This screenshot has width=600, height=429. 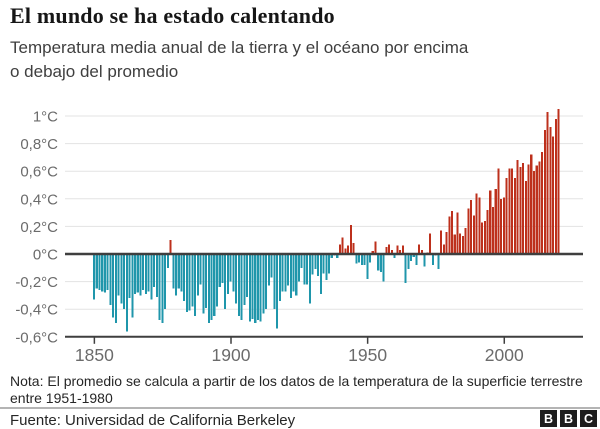 What do you see at coordinates (238, 285) in the screenshot?
I see `chart-bar-1903` at bounding box center [238, 285].